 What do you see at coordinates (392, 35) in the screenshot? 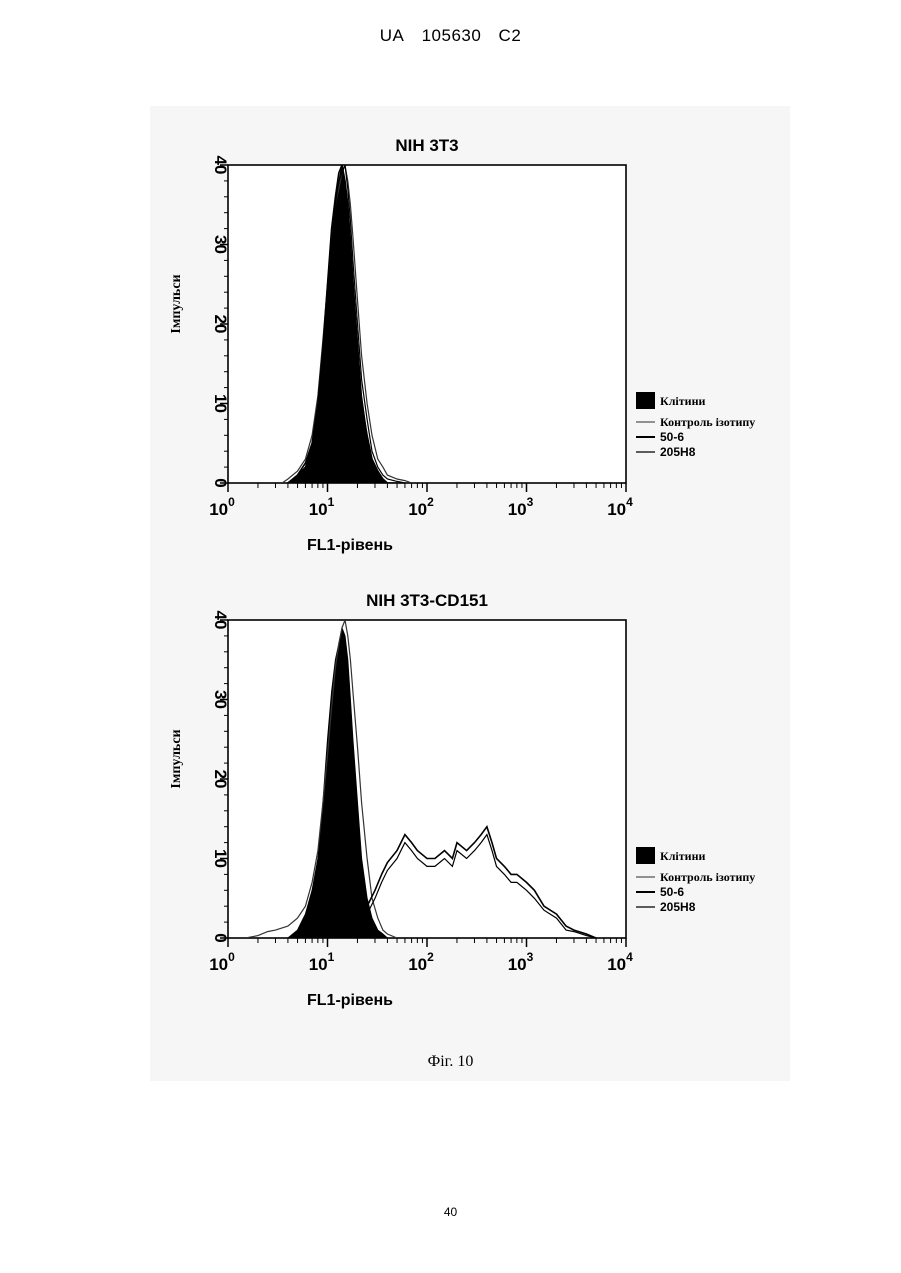
I see `header-country: UA` at bounding box center [392, 35].